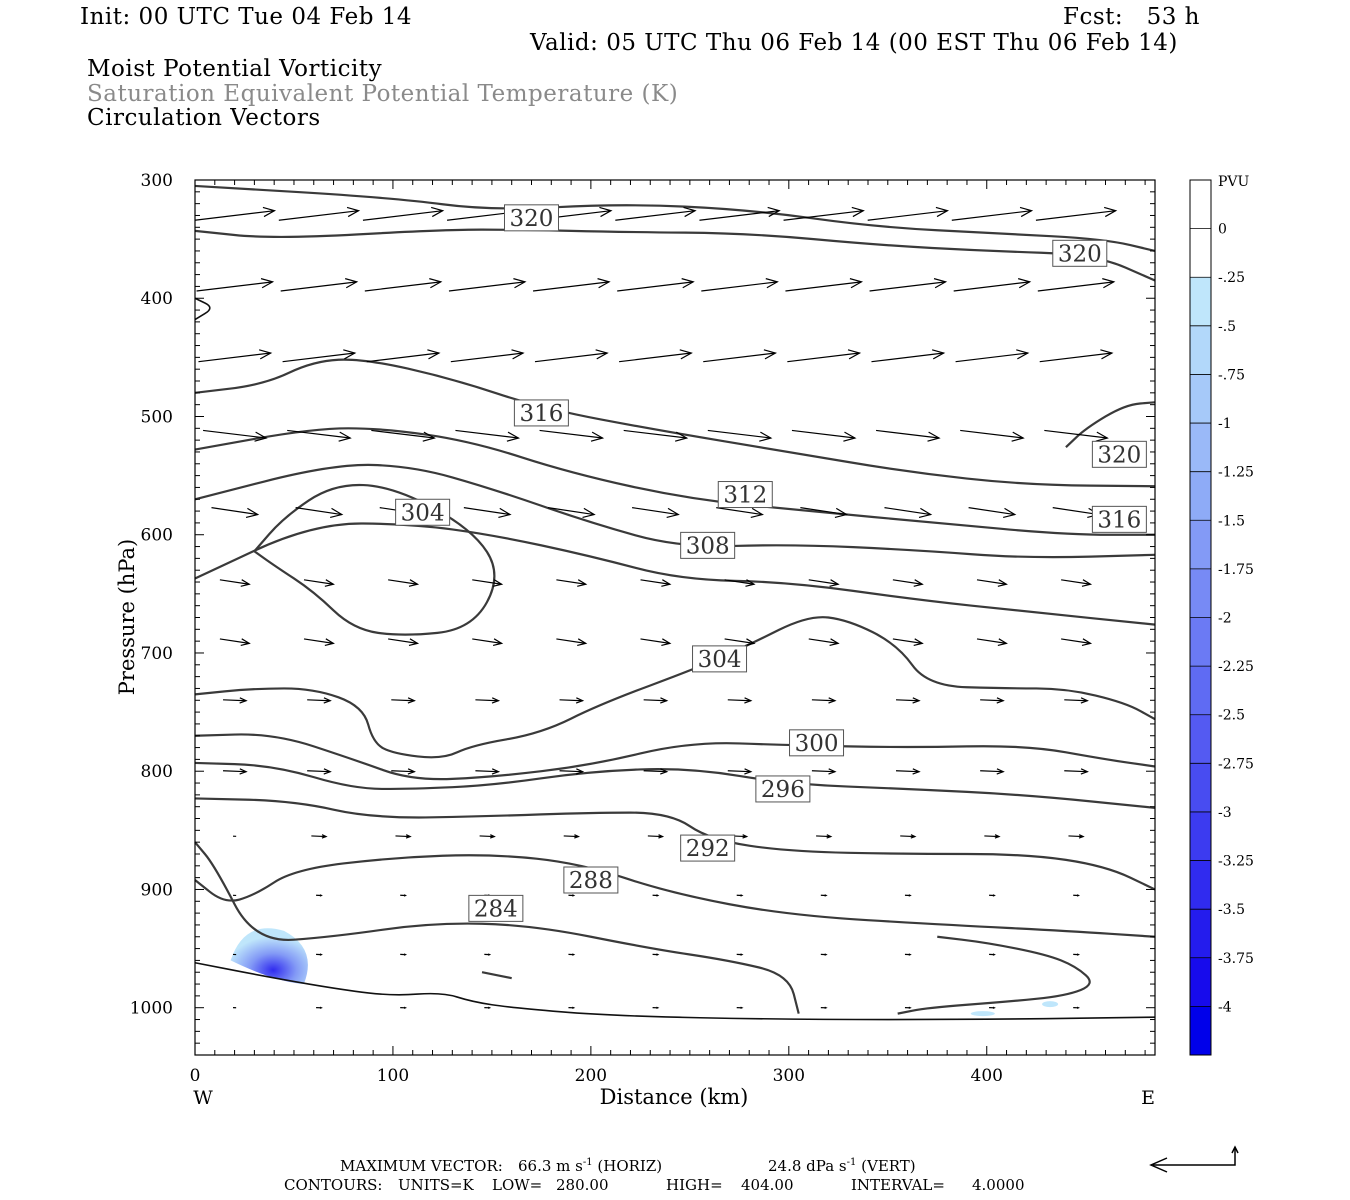 The height and width of the screenshot is (1200, 1350). What do you see at coordinates (708, 546) in the screenshot?
I see `contour-label: 308` at bounding box center [708, 546].